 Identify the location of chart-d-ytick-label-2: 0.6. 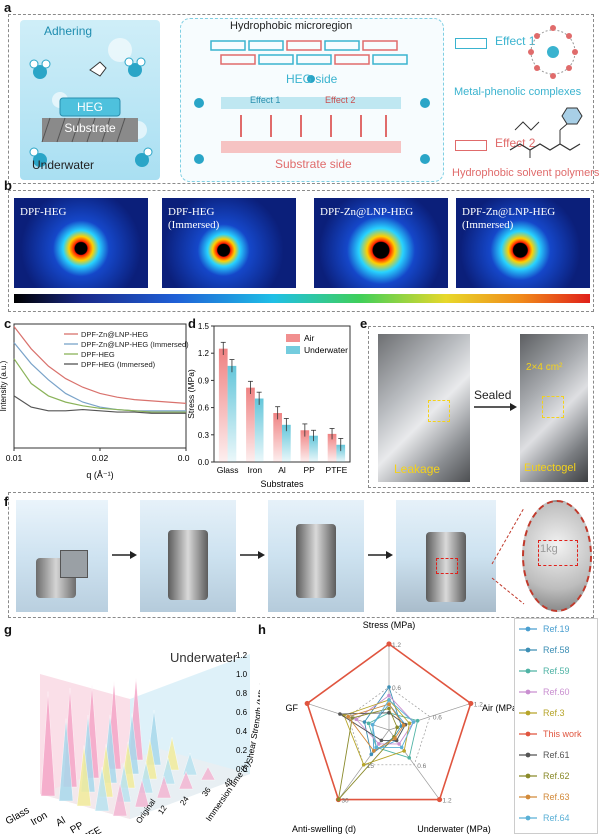
(204, 408).